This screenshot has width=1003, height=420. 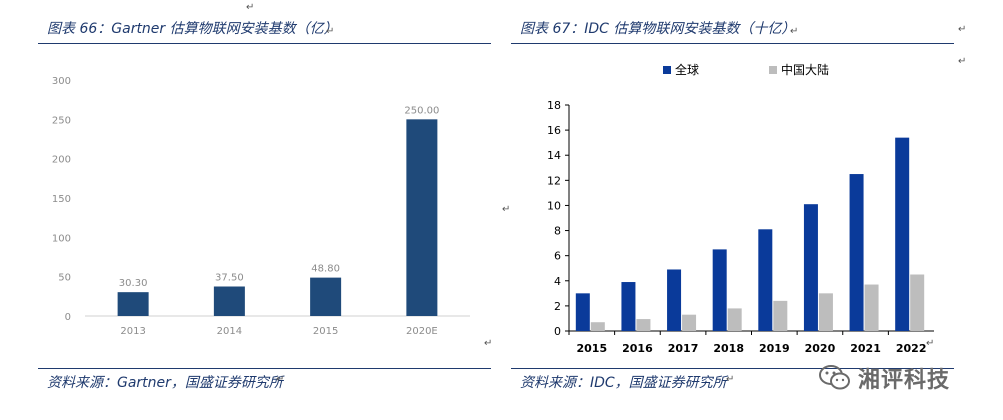 What do you see at coordinates (557, 306) in the screenshot?
I see `y-tick-label: 2` at bounding box center [557, 306].